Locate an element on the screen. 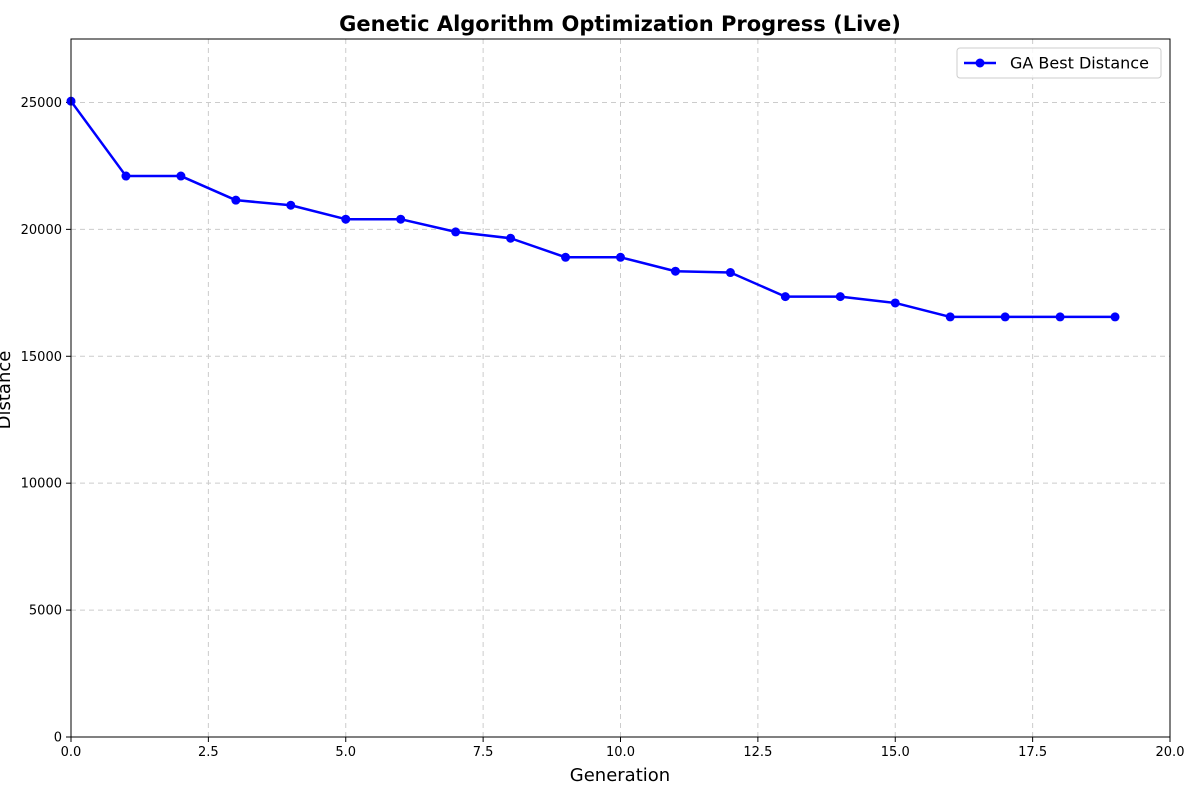  y-axis-ticks: 0 5000 10000 15000 20000 25000 is located at coordinates (46, 421).